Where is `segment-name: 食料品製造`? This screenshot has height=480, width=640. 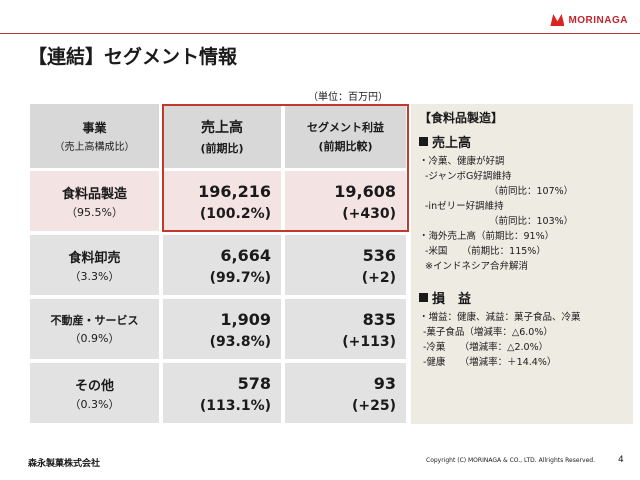
segment-name: 食料品製造 is located at coordinates (94, 194).